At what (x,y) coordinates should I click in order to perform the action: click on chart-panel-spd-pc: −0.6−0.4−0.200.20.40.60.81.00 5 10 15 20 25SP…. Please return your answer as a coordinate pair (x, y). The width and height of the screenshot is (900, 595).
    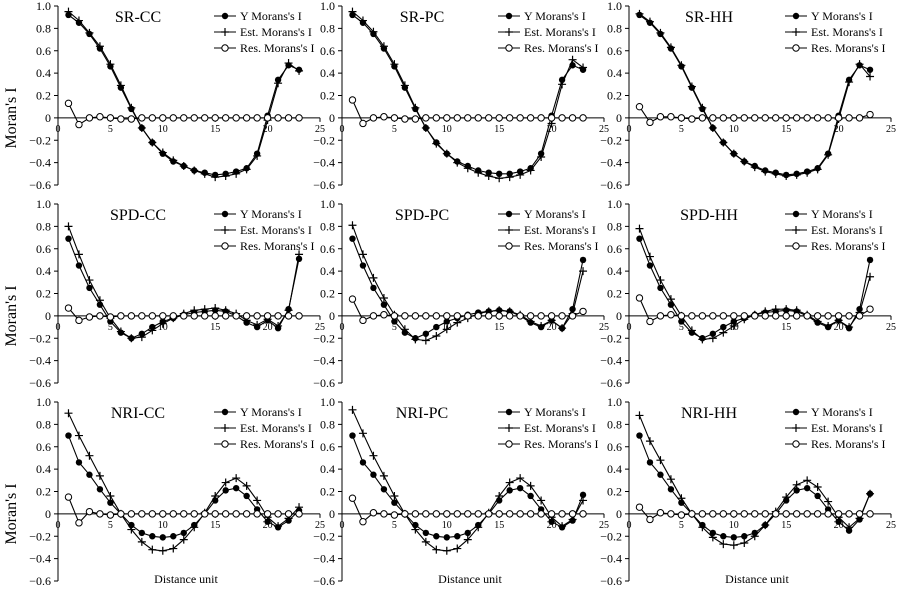
    Looking at the image, I should click on (461, 293).